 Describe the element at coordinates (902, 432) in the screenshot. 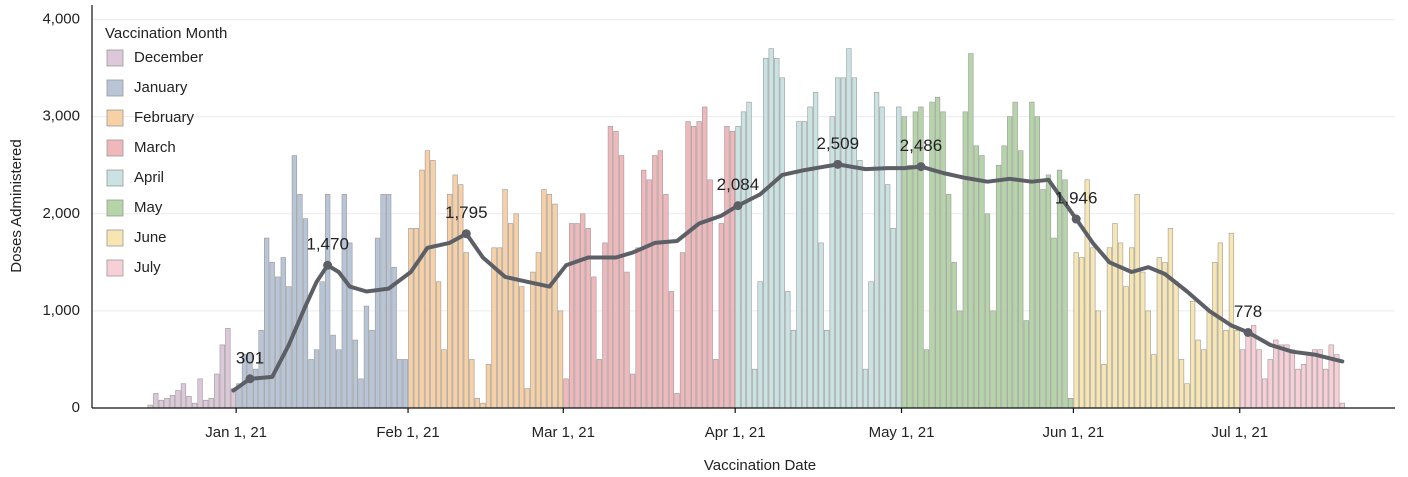

I see `x-tick-label: May 1, 21` at that location.